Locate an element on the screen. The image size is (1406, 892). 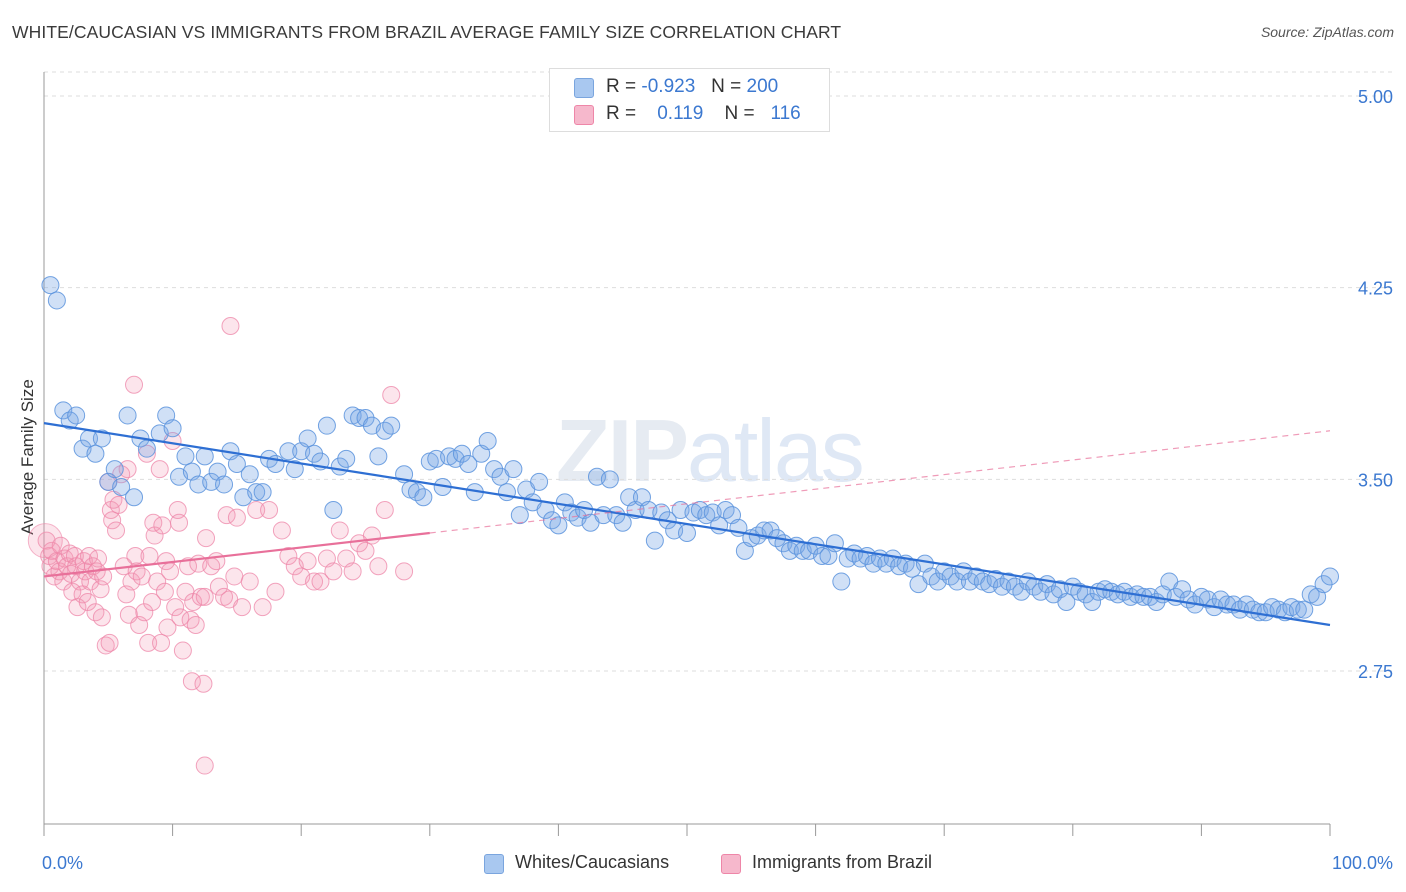
watermark-bold: ZIP is located at coordinates (622, 450).